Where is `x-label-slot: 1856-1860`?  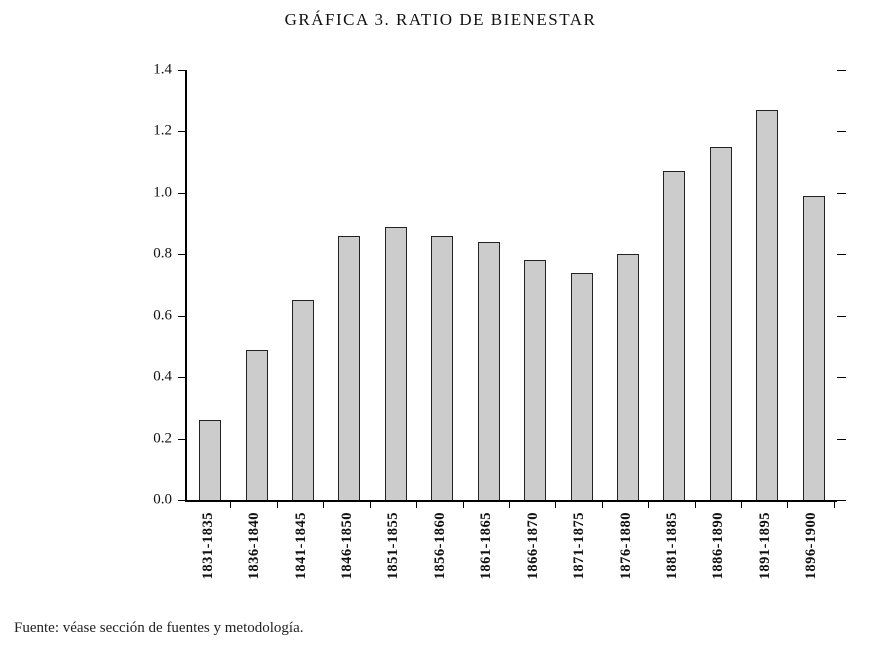 x-label-slot: 1856-1860 is located at coordinates (440, 559).